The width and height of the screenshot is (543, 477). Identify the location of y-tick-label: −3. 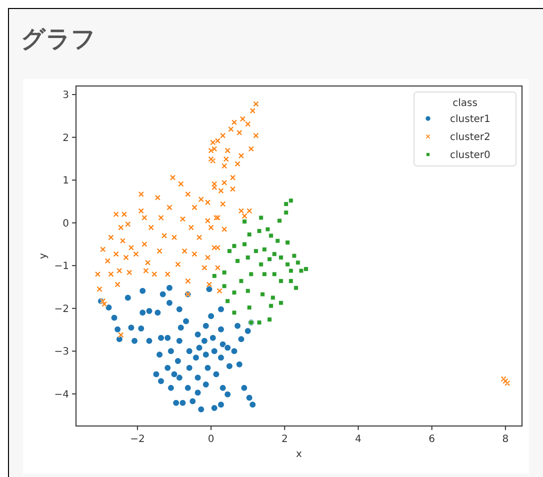
(61, 352).